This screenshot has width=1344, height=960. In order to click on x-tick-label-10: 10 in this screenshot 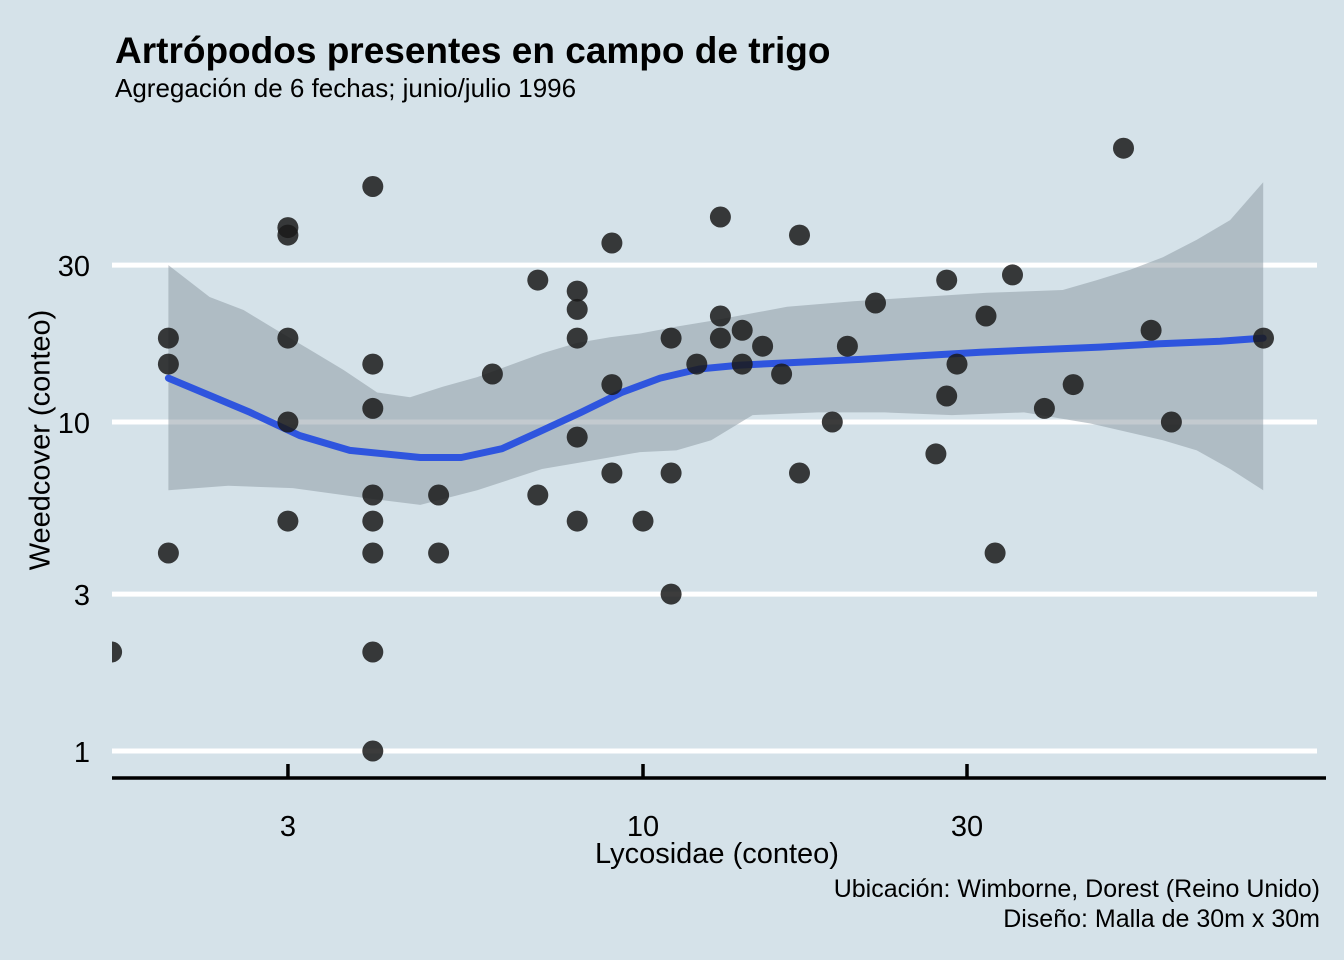, I will do `click(643, 827)`.